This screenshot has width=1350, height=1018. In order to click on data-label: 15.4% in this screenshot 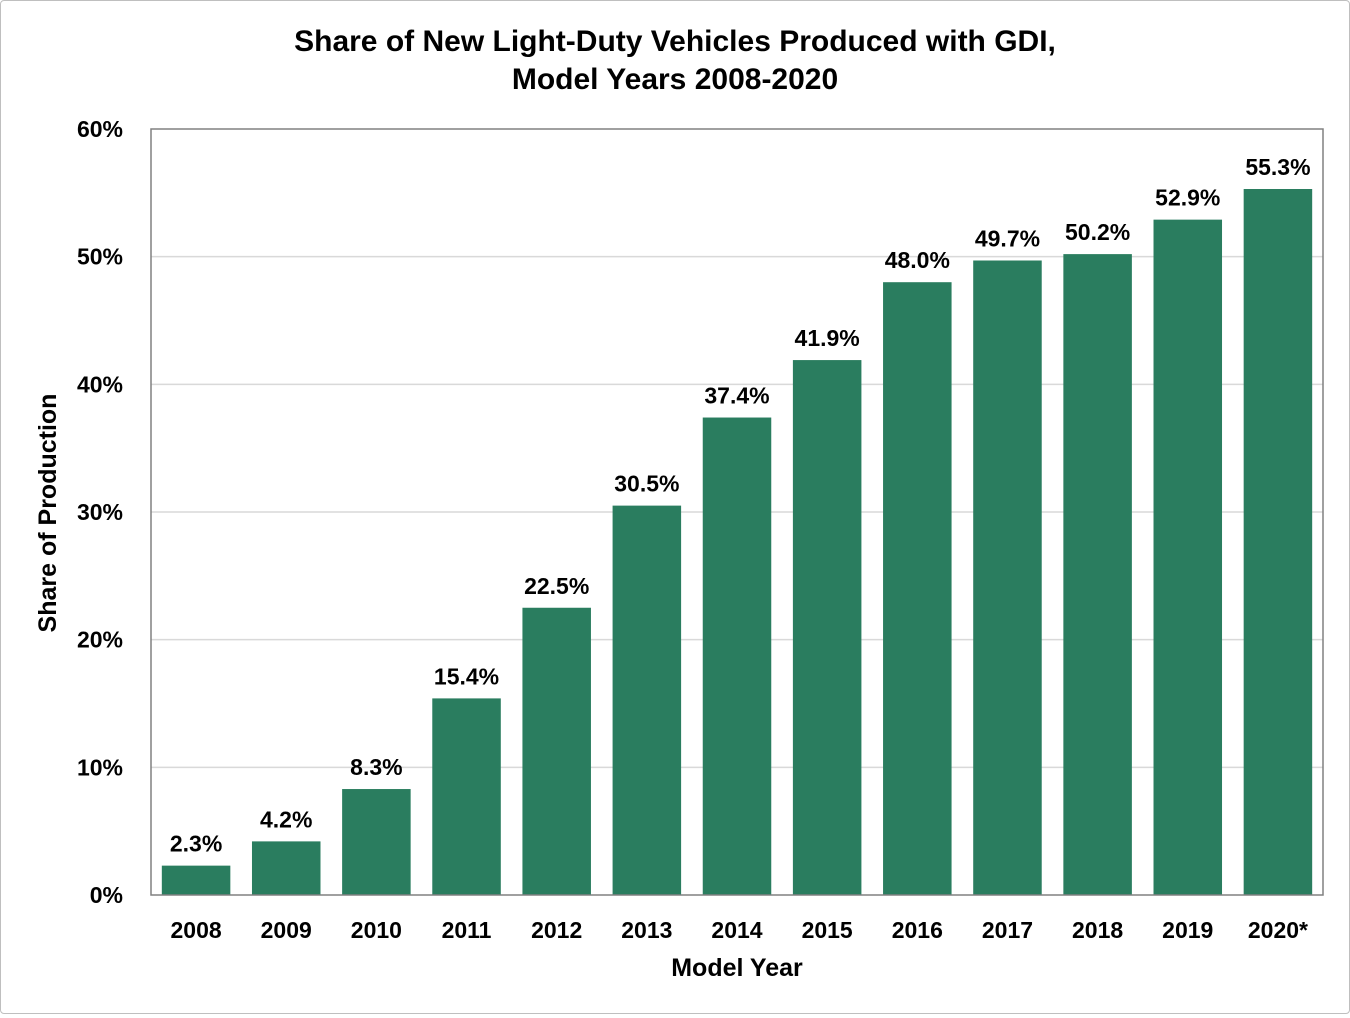, I will do `click(466, 676)`.